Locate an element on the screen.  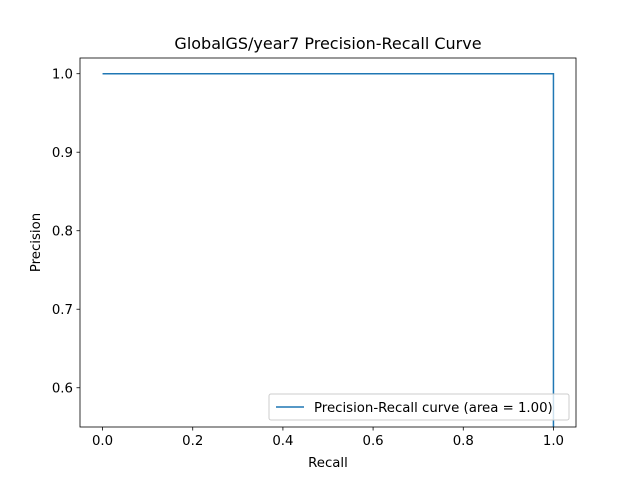
legend-entry-label: Precision-Recall curve (area = 1.00) is located at coordinates (433, 408).